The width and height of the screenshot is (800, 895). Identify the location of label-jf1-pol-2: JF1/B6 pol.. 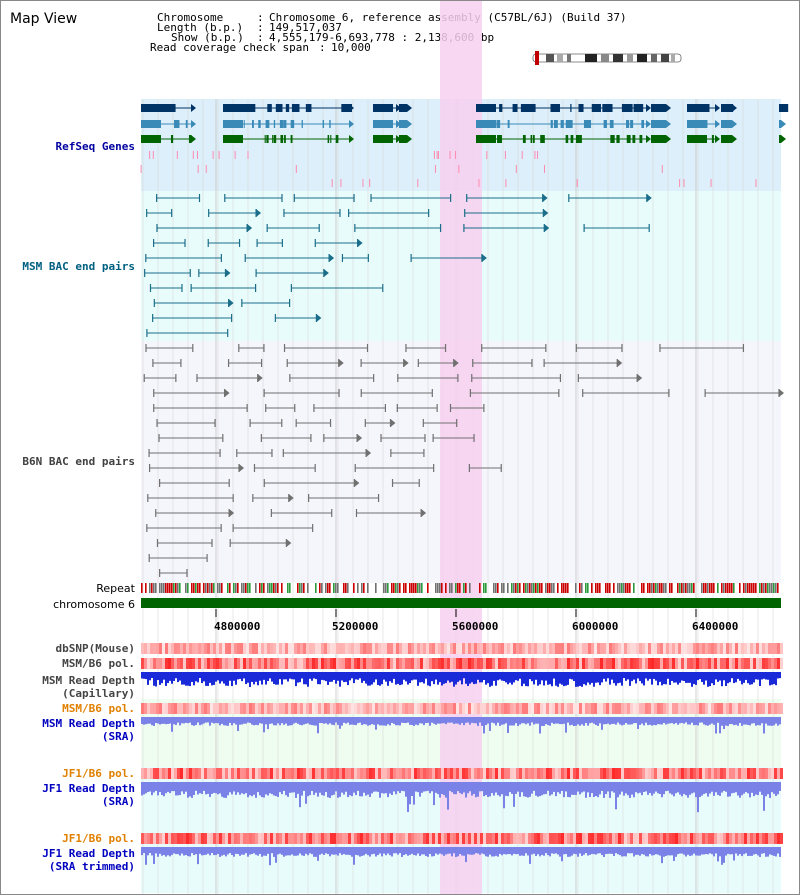
(98, 838).